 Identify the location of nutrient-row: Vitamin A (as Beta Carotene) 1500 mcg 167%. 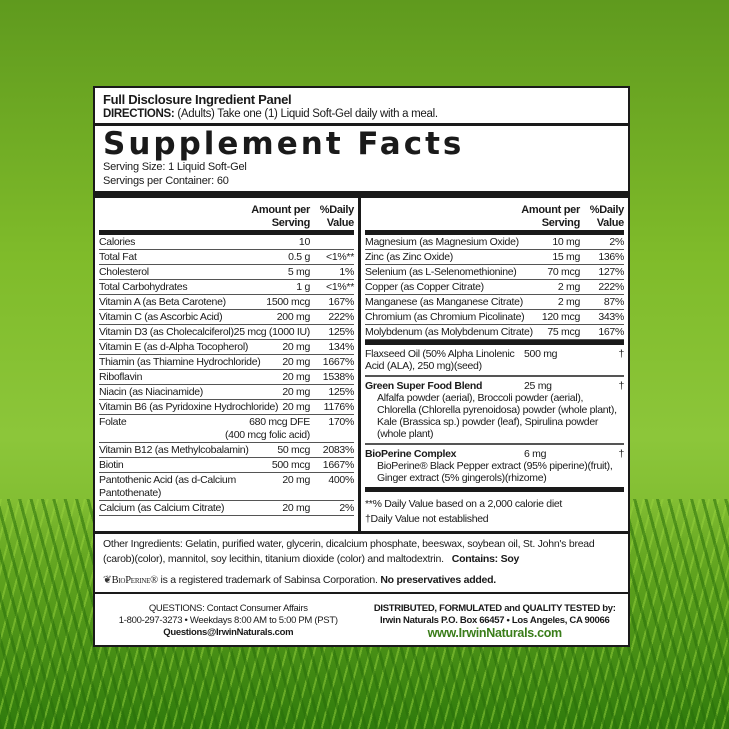
(226, 302).